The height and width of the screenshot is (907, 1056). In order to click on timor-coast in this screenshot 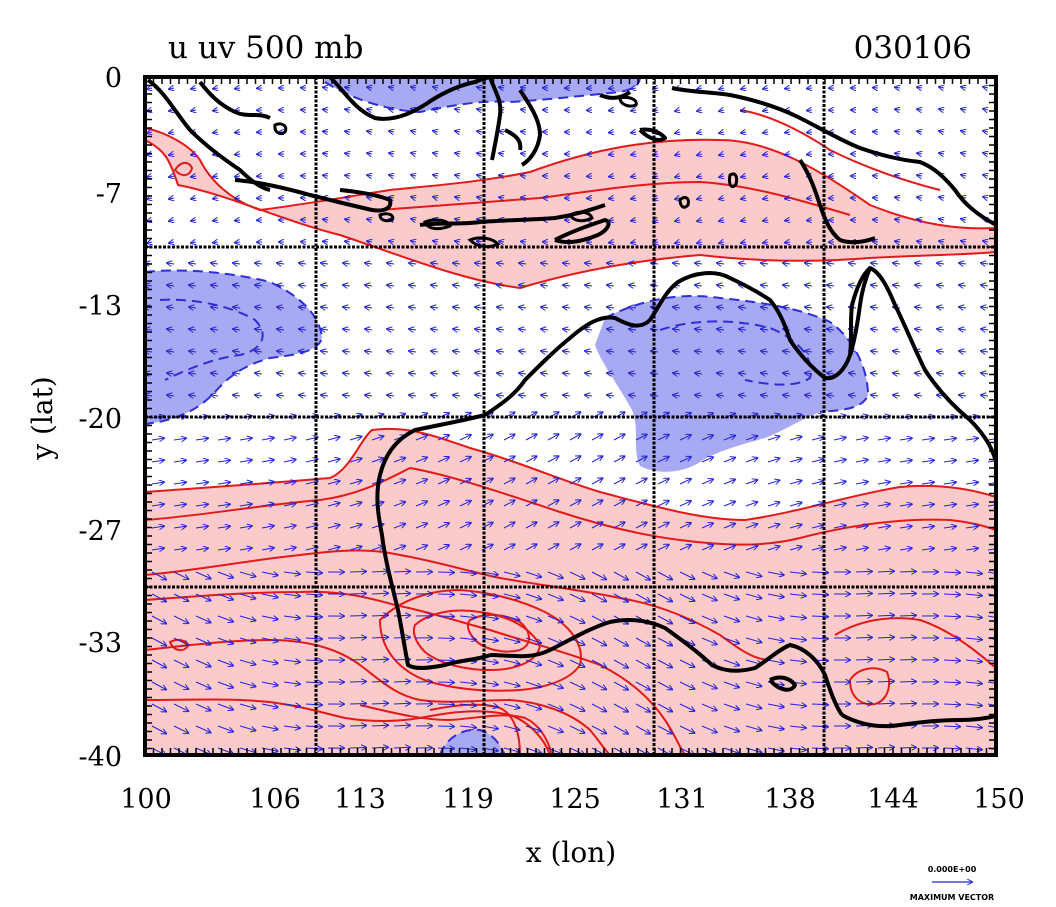, I will do `click(582, 231)`.